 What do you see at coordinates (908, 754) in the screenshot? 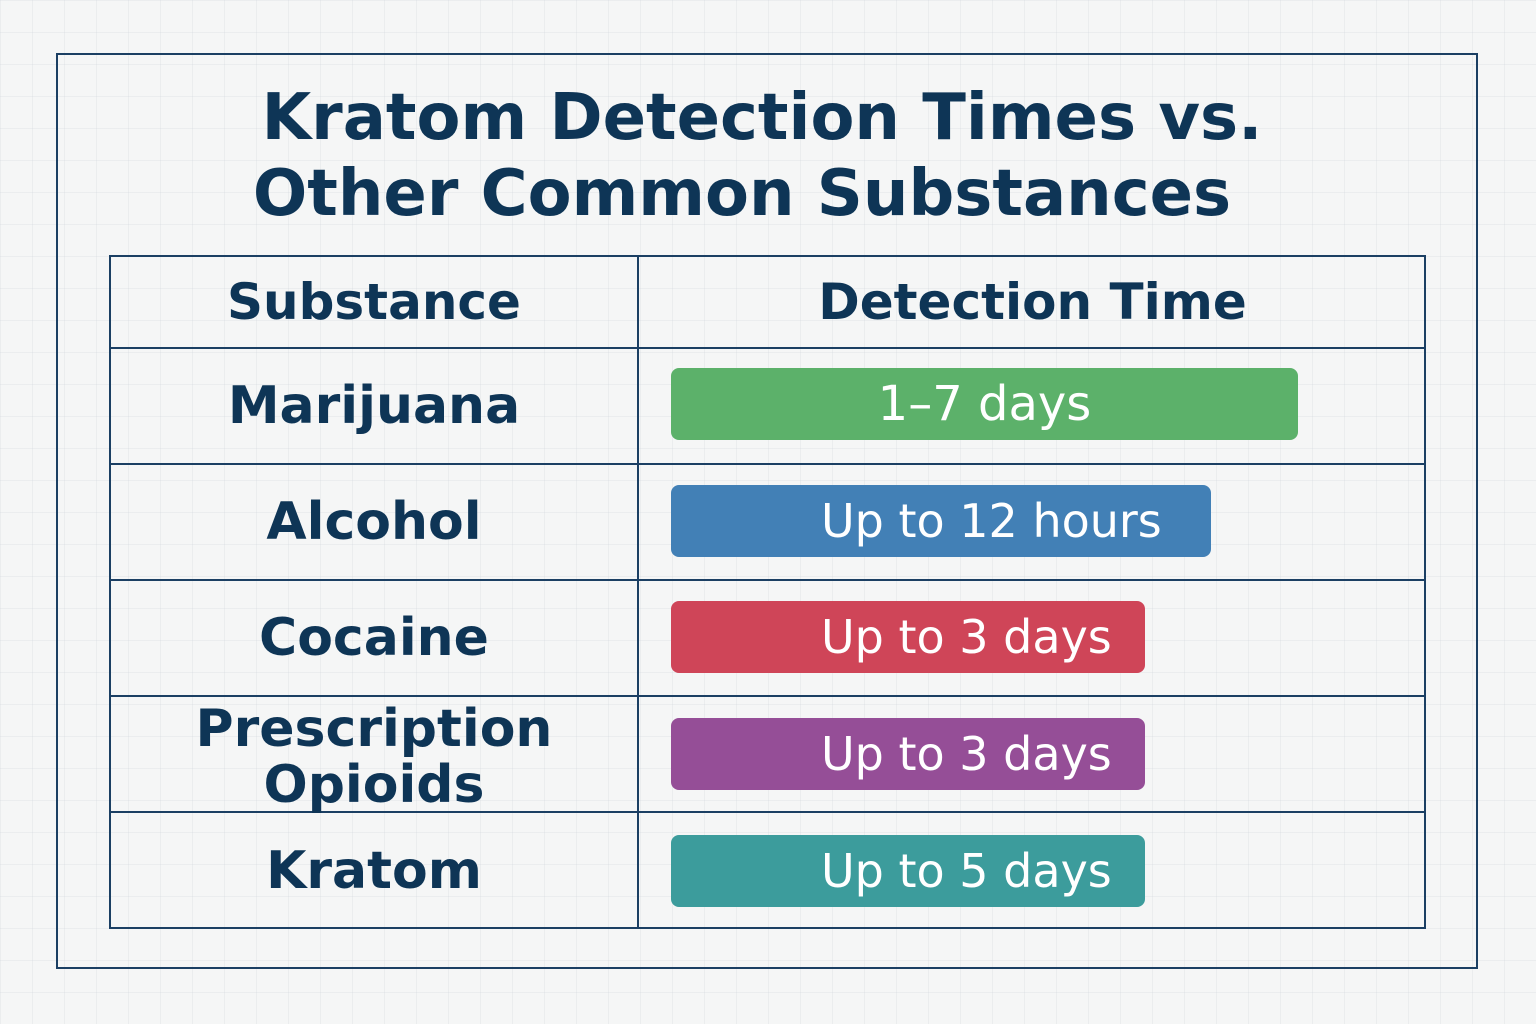
I see `detection-bar-prescription-opioids: Up to 3 days` at bounding box center [908, 754].